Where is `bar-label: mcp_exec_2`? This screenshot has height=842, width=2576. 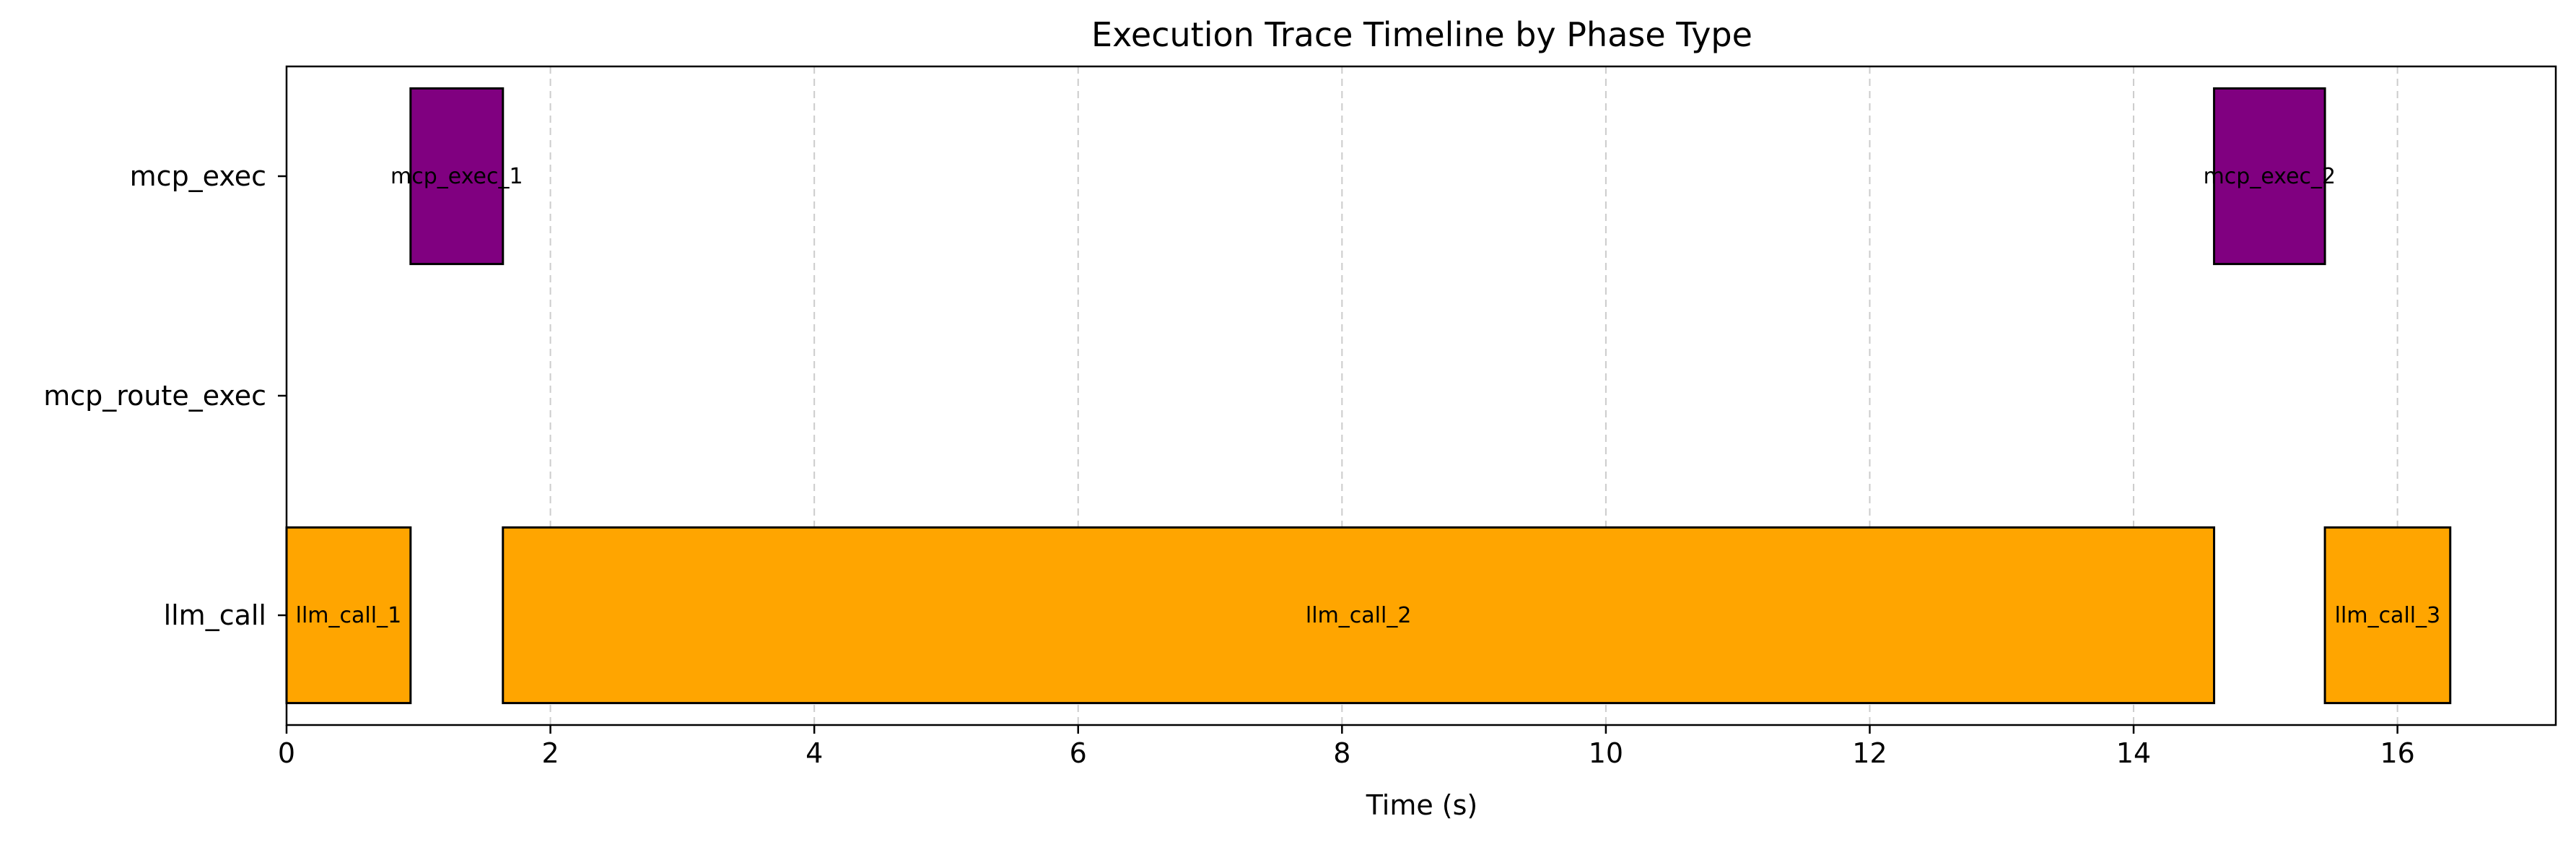
bar-label: mcp_exec_2 is located at coordinates (2270, 176).